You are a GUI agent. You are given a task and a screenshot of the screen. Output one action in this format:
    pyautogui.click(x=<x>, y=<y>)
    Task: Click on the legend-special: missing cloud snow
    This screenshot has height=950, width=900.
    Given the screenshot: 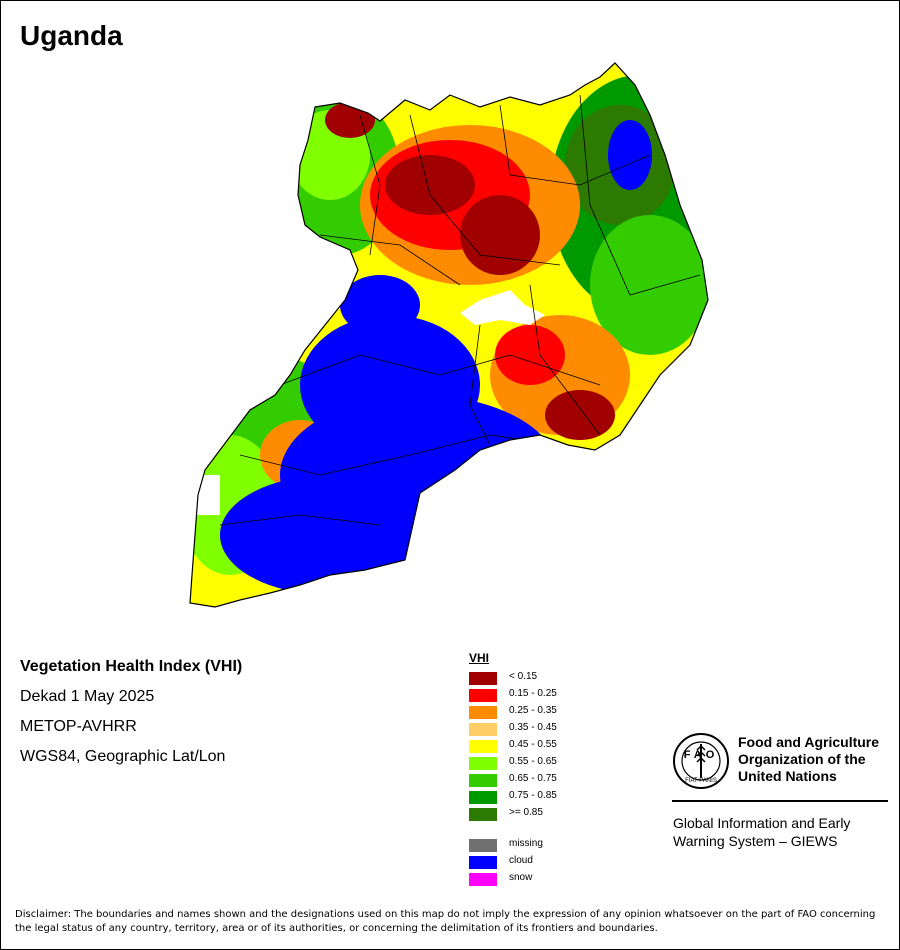 What is the action you would take?
    pyautogui.click(x=506, y=862)
    